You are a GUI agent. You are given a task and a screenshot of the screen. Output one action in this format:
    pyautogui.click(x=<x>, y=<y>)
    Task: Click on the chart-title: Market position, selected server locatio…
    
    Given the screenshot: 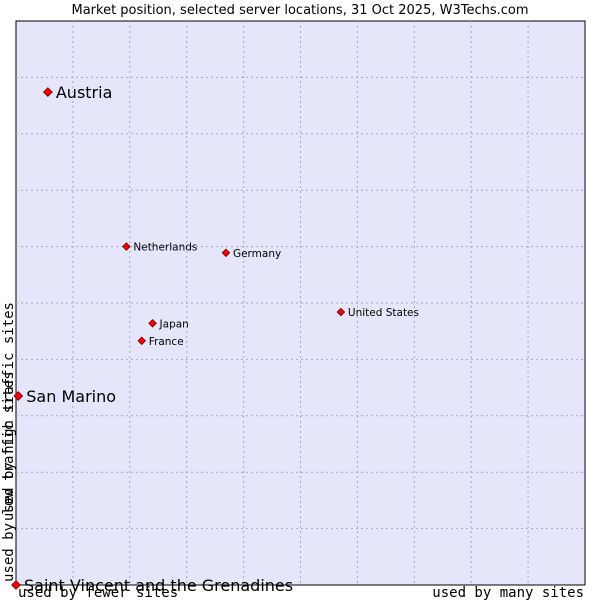 What is the action you would take?
    pyautogui.click(x=299, y=10)
    